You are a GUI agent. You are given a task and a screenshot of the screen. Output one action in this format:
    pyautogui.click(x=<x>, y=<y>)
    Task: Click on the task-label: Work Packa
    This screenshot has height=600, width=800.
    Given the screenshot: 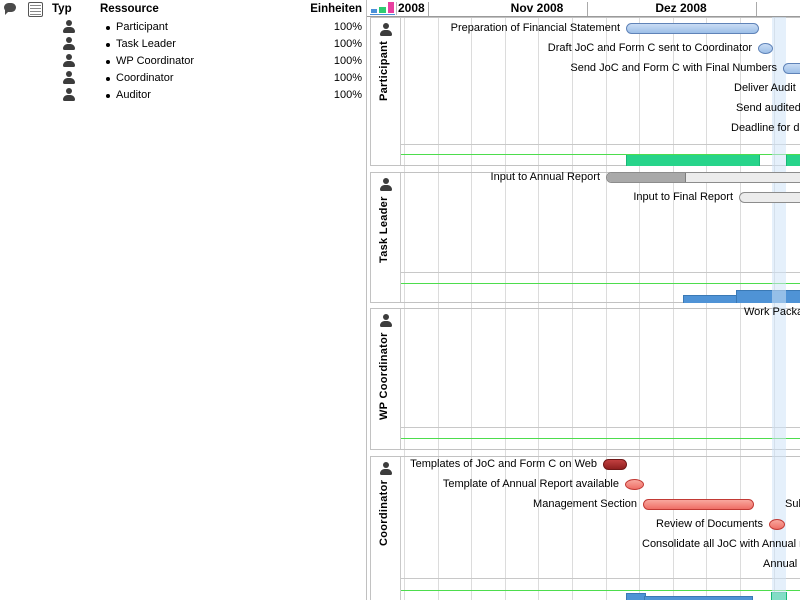 What is the action you would take?
    pyautogui.click(x=772, y=312)
    